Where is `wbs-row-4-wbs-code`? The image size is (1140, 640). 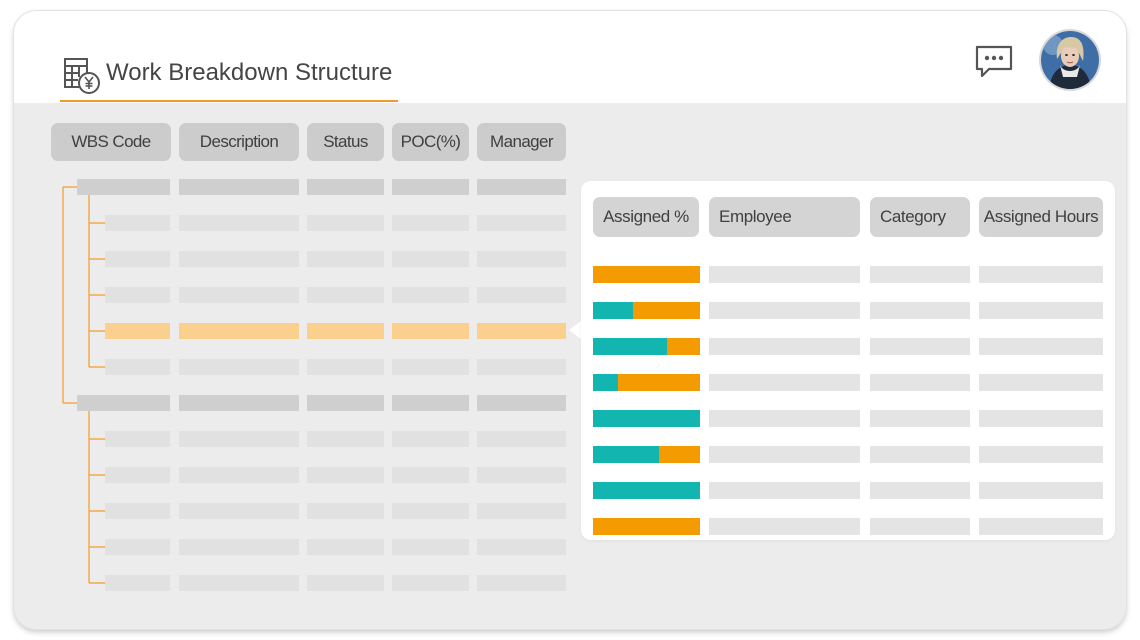
wbs-row-4-wbs-code is located at coordinates (137, 295).